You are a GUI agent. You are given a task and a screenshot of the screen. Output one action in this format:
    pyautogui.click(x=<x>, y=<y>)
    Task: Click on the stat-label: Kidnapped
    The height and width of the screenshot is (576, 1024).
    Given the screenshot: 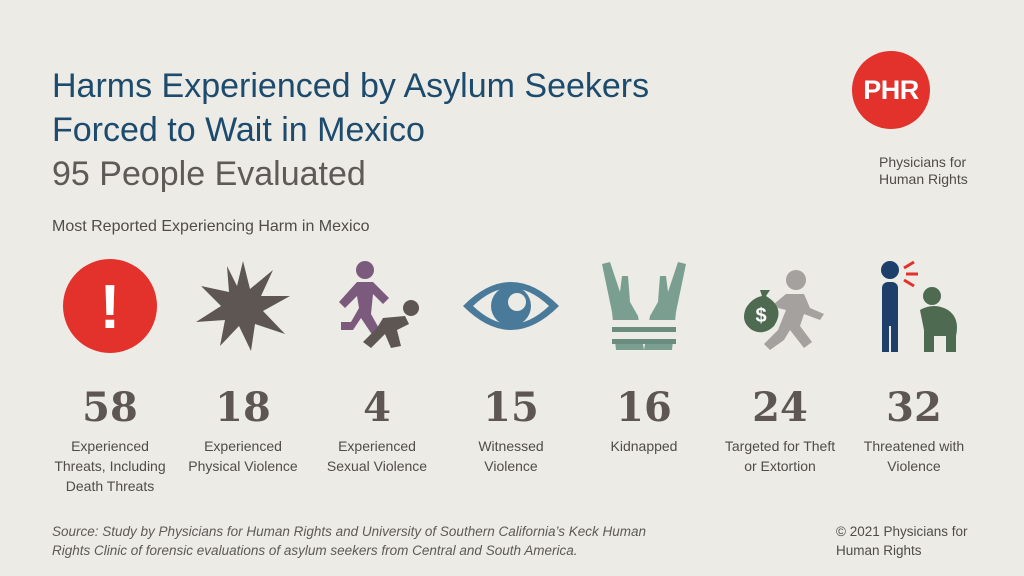 What is the action you would take?
    pyautogui.click(x=644, y=446)
    